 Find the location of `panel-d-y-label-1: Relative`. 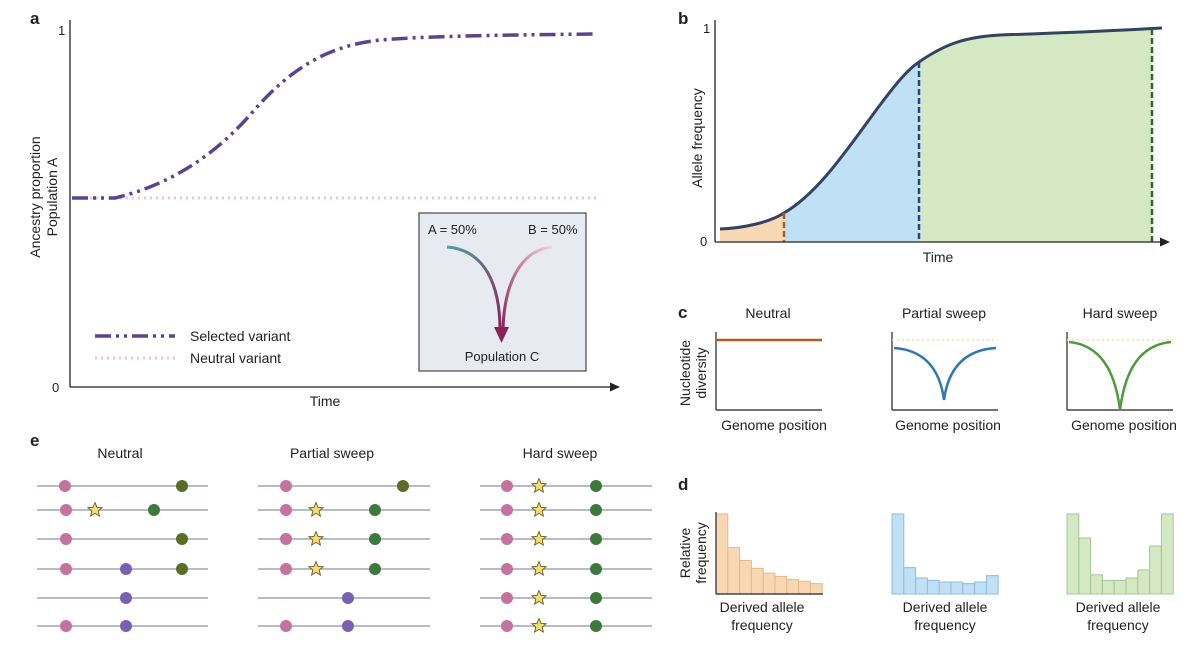

panel-d-y-label-1: Relative is located at coordinates (685, 553).